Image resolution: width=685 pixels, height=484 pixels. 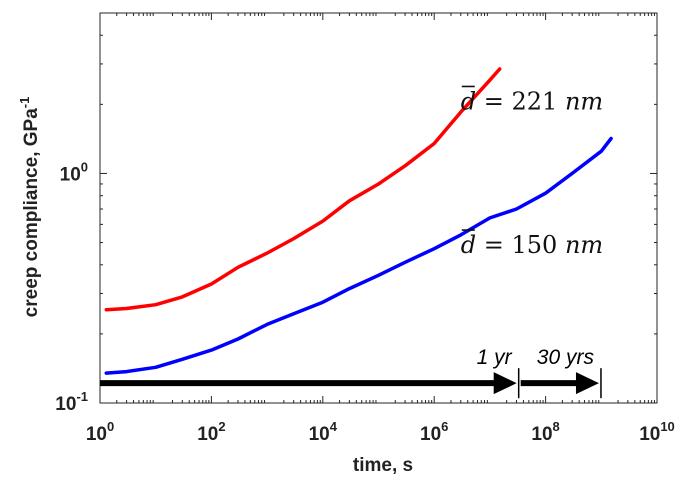 What do you see at coordinates (24, 103) in the screenshot?
I see `y-axis-label-superscript: -1` at bounding box center [24, 103].